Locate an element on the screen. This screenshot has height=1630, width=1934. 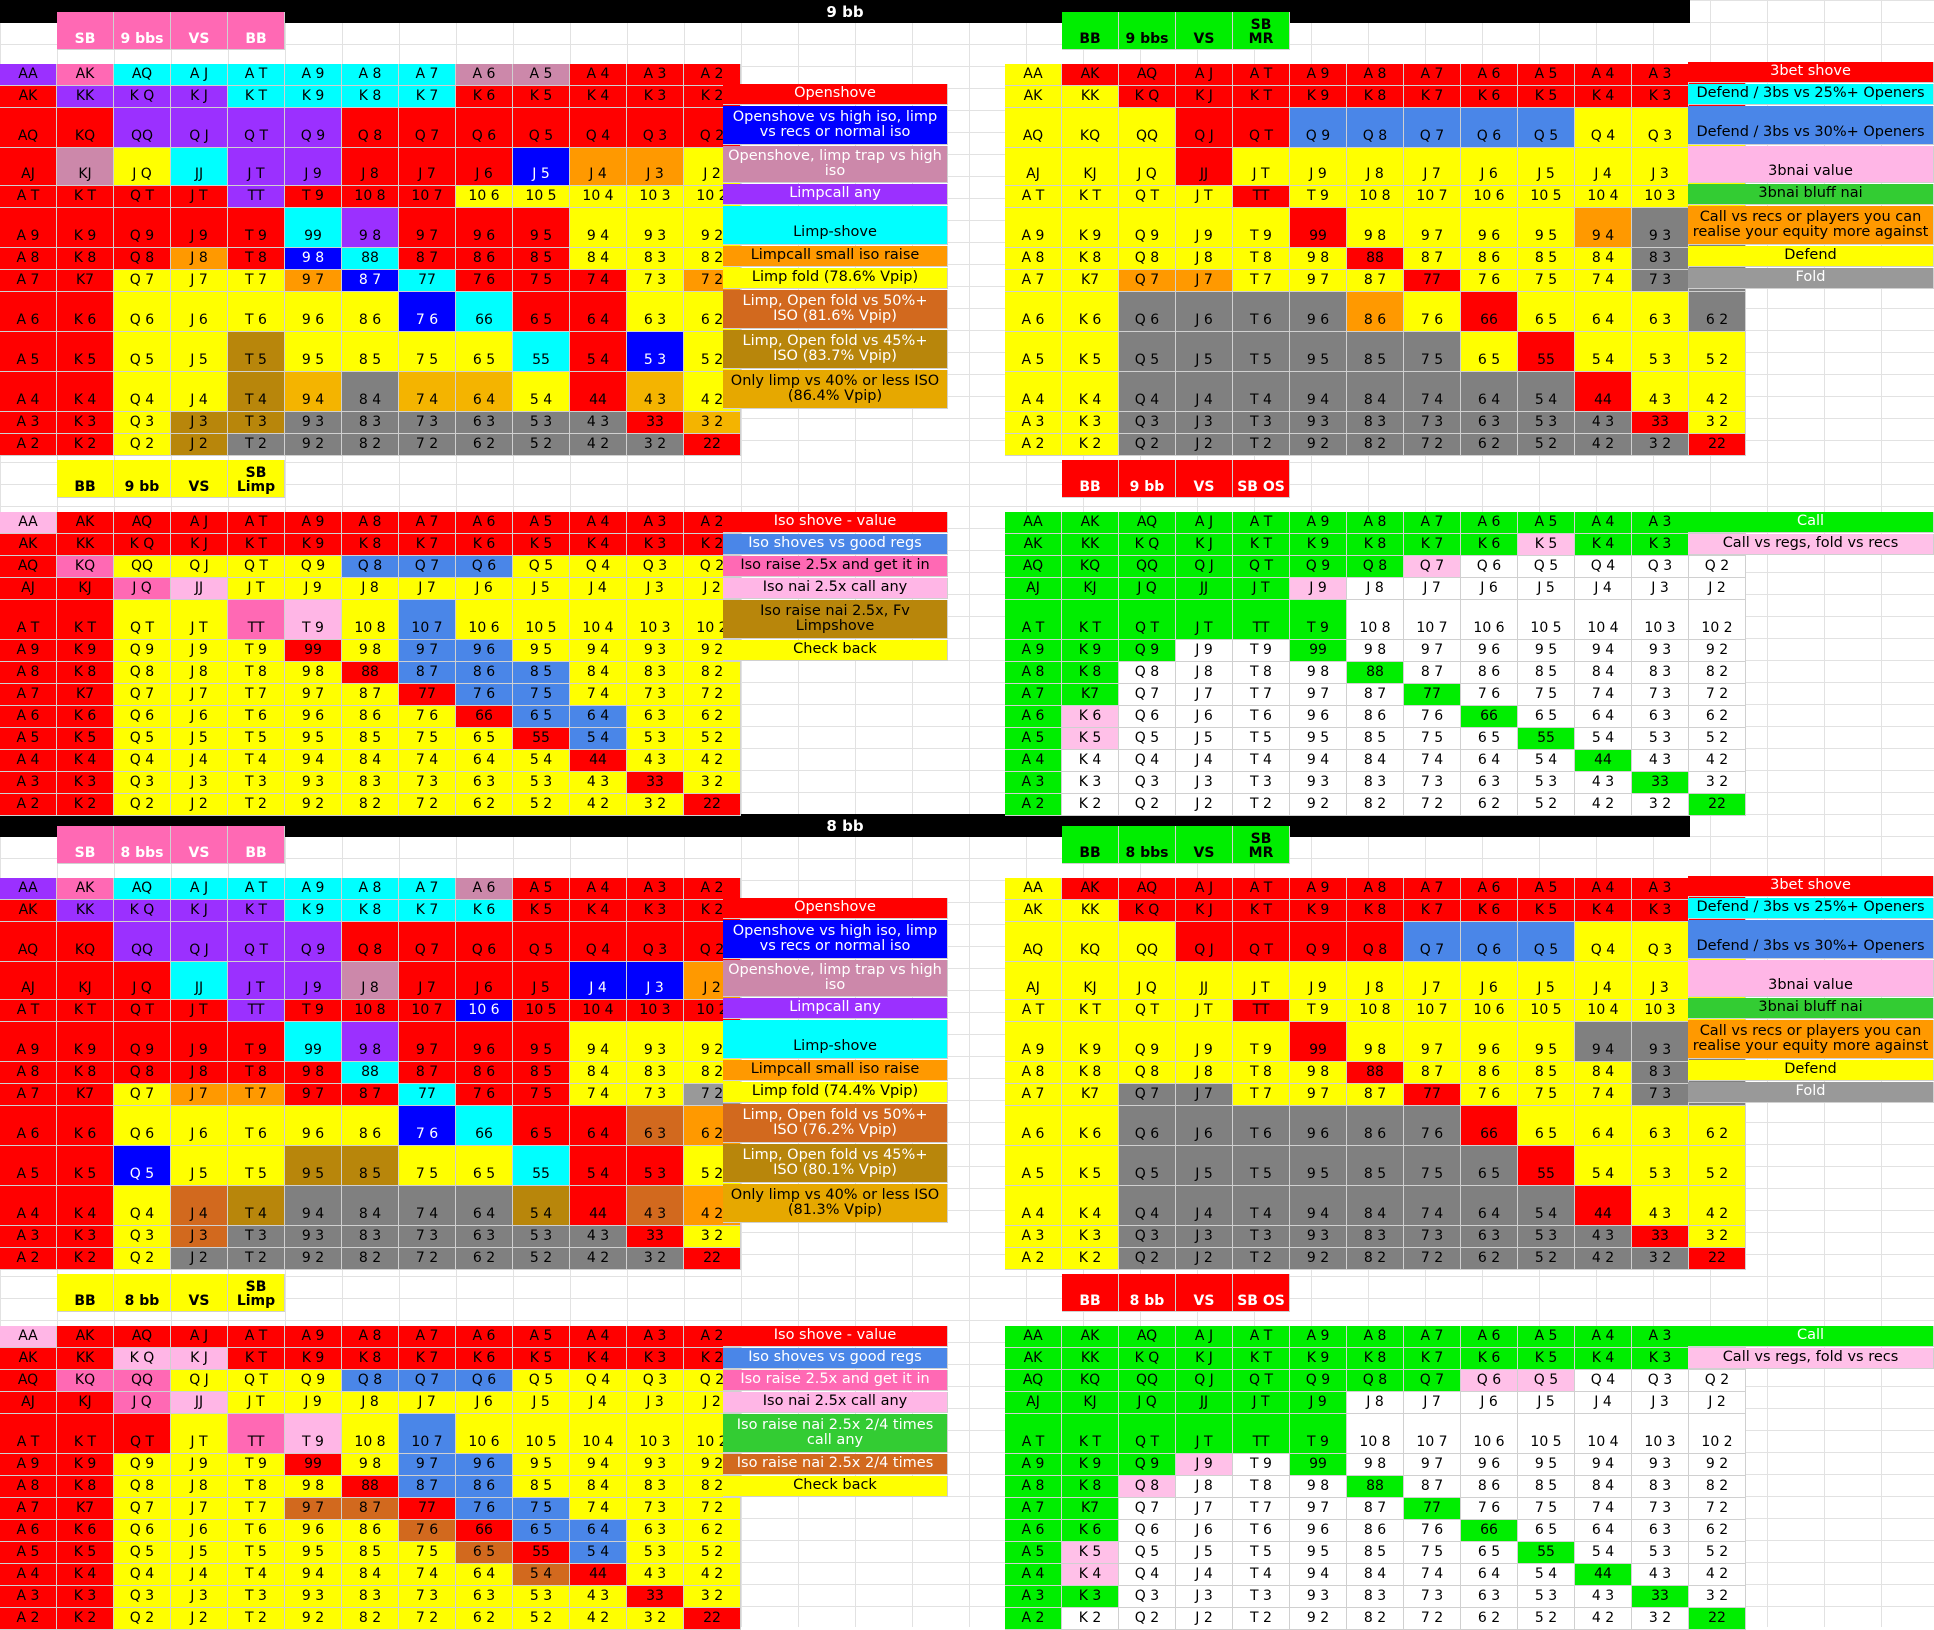
hand-cell: 5 2 is located at coordinates (1546, 805).